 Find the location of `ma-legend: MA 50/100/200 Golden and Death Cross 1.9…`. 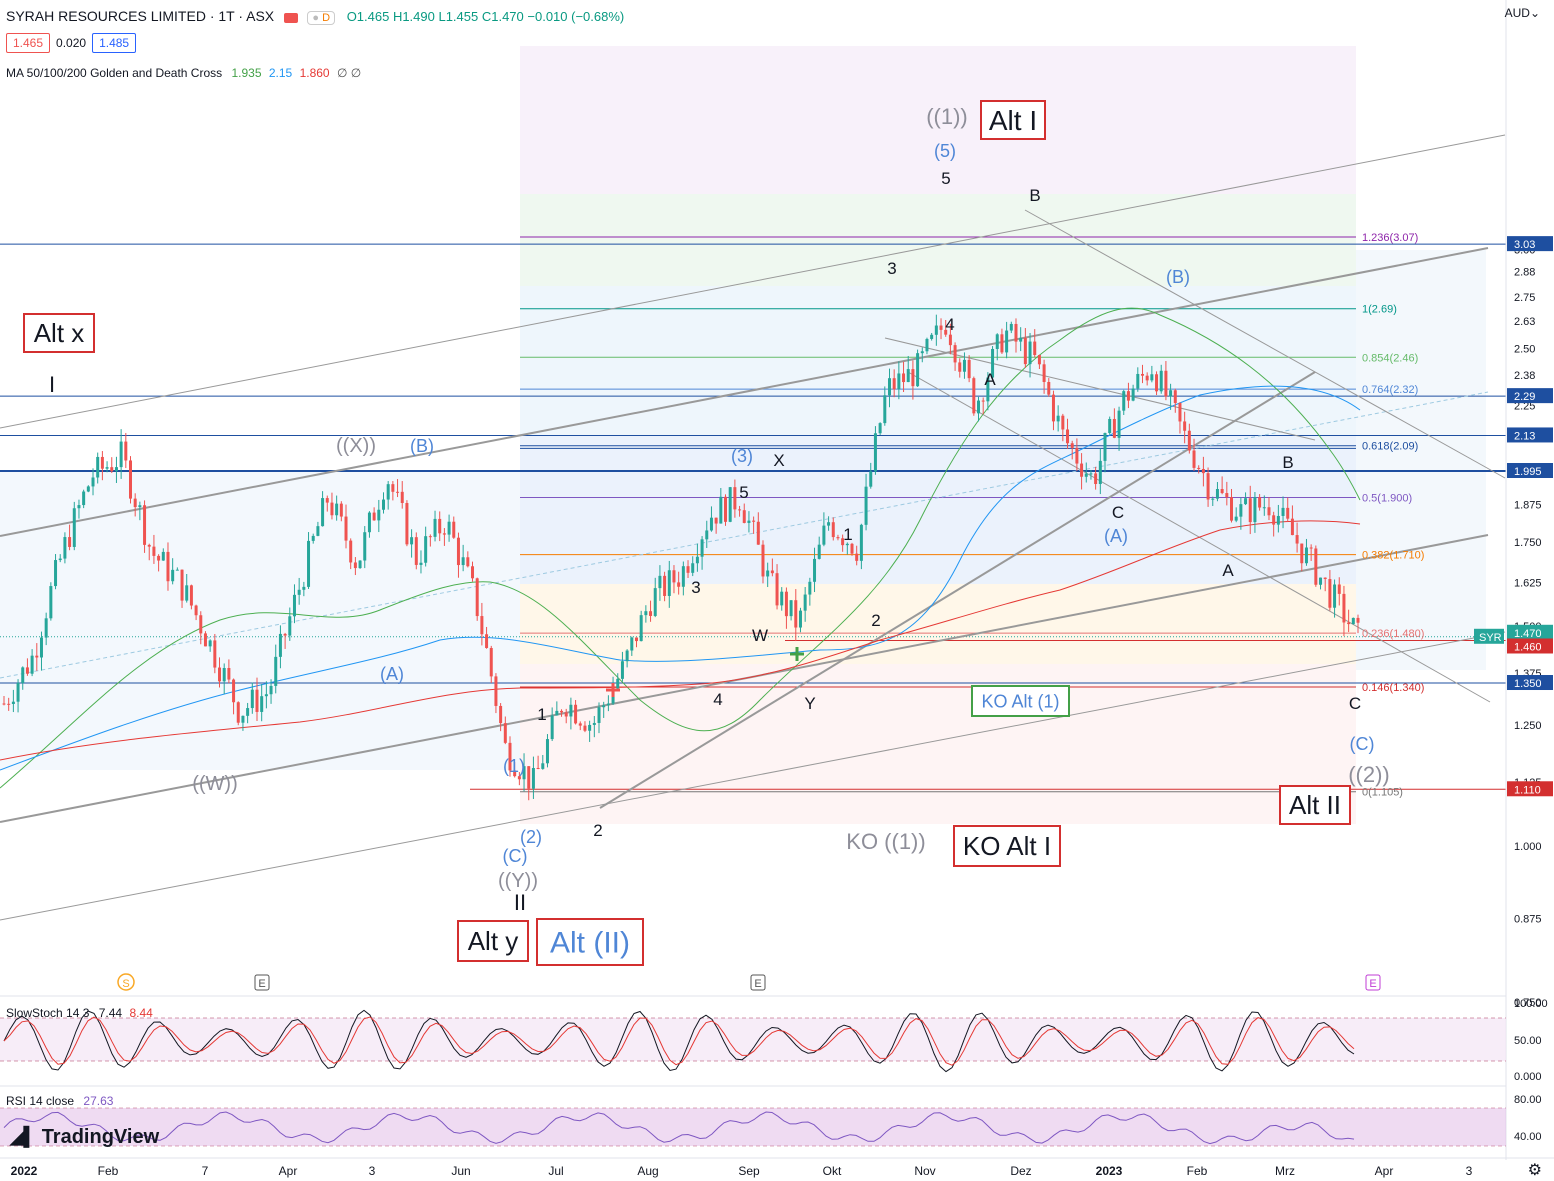

ma-legend: MA 50/100/200 Golden and Death Cross 1.9… is located at coordinates (183, 73).